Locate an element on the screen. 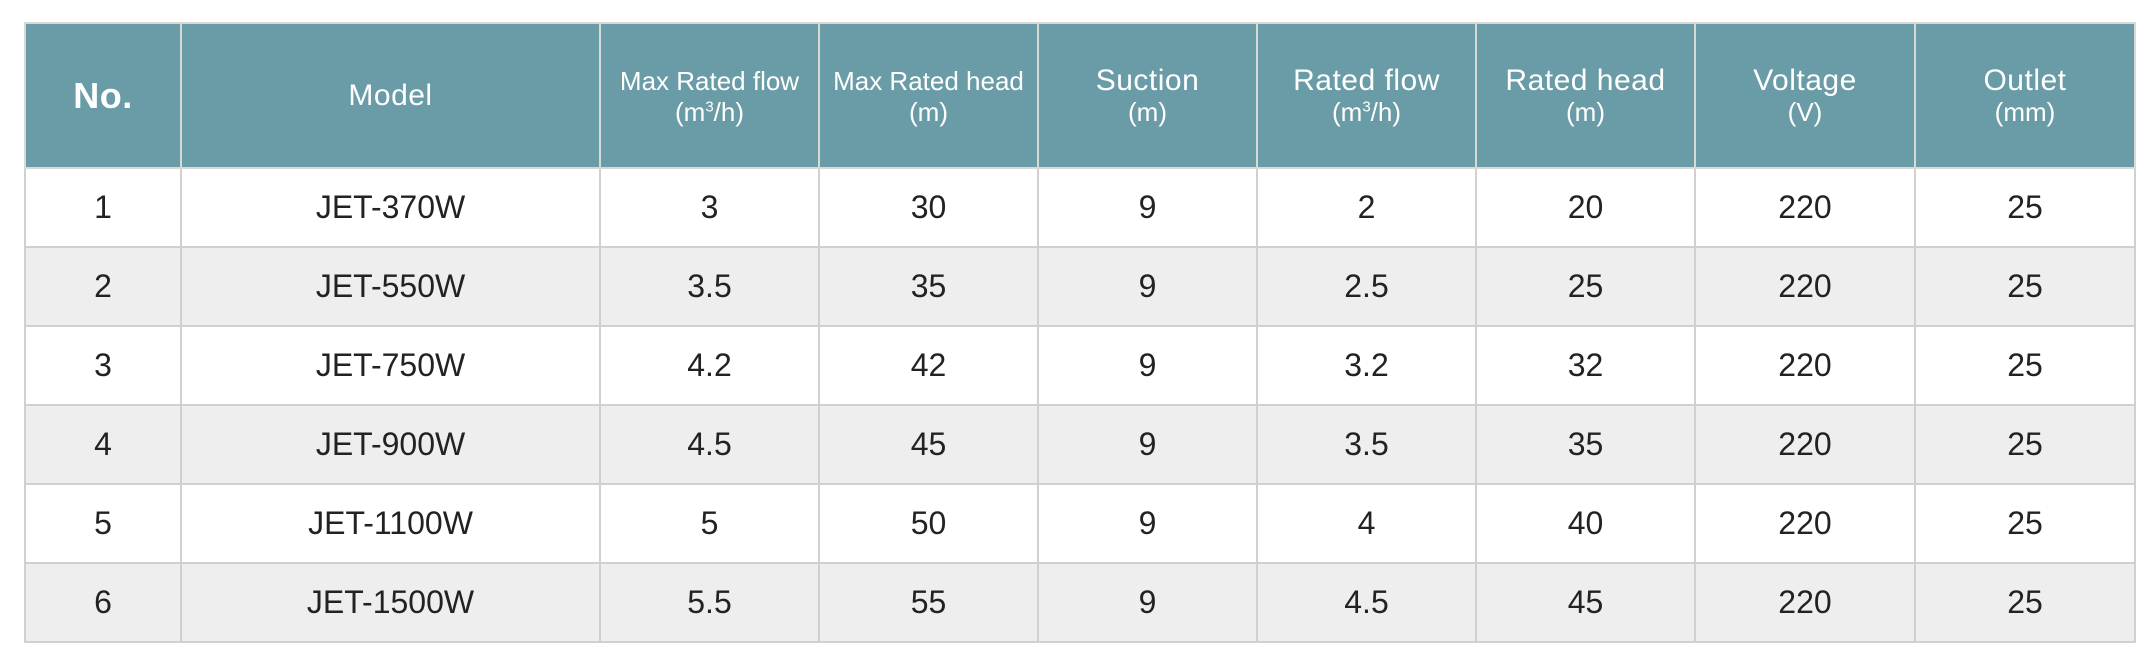 The image size is (2154, 658). cell-model: JET-1100W is located at coordinates (390, 523).